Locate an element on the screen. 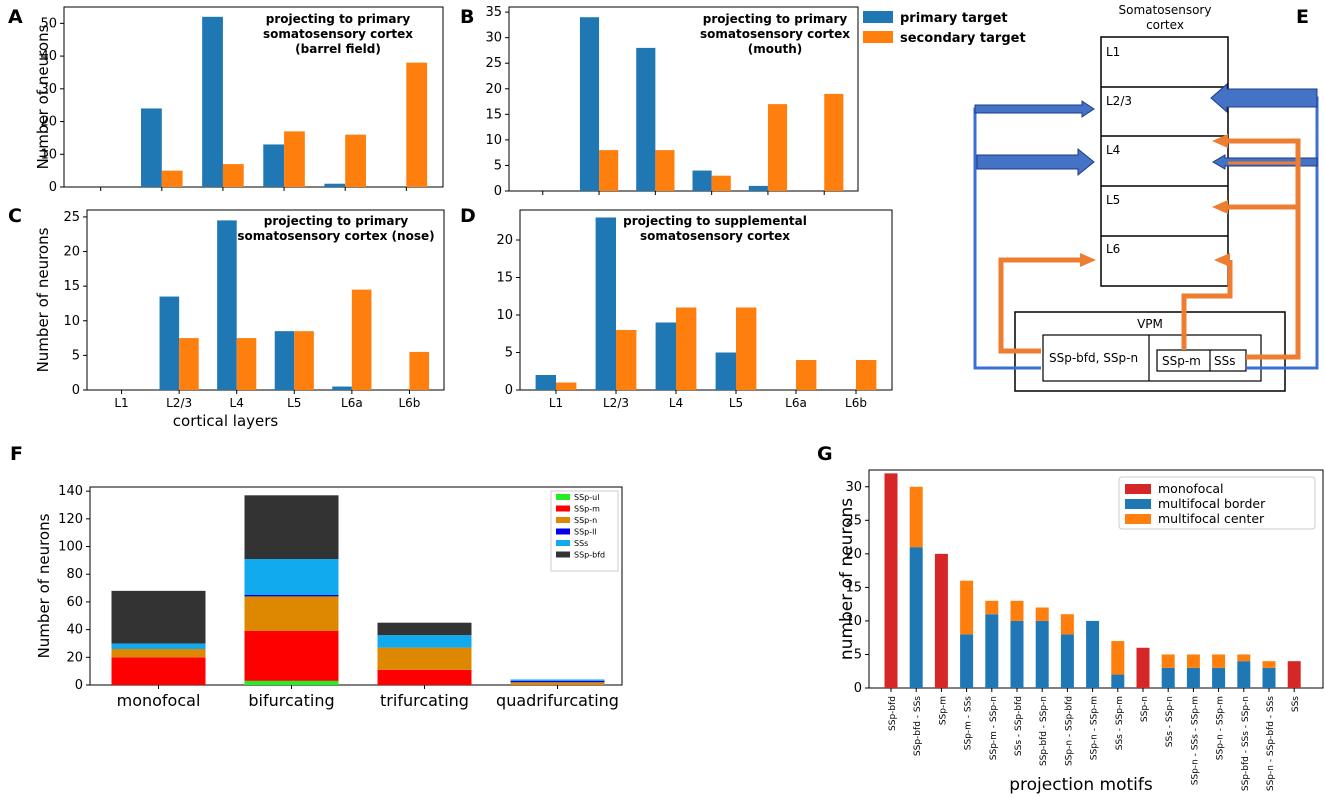  x-tick-label: L6a is located at coordinates (352, 403).